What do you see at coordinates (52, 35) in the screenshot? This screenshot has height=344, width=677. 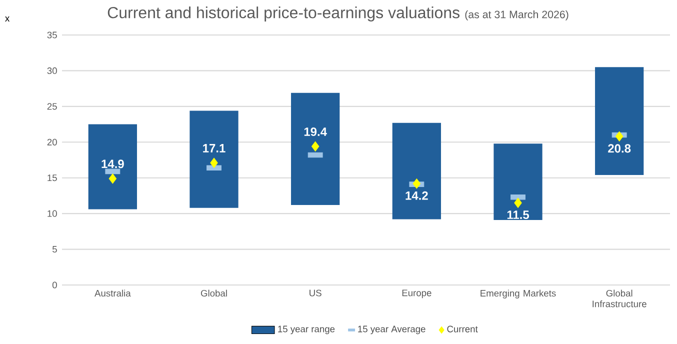 I see `y-tick-label: 35` at bounding box center [52, 35].